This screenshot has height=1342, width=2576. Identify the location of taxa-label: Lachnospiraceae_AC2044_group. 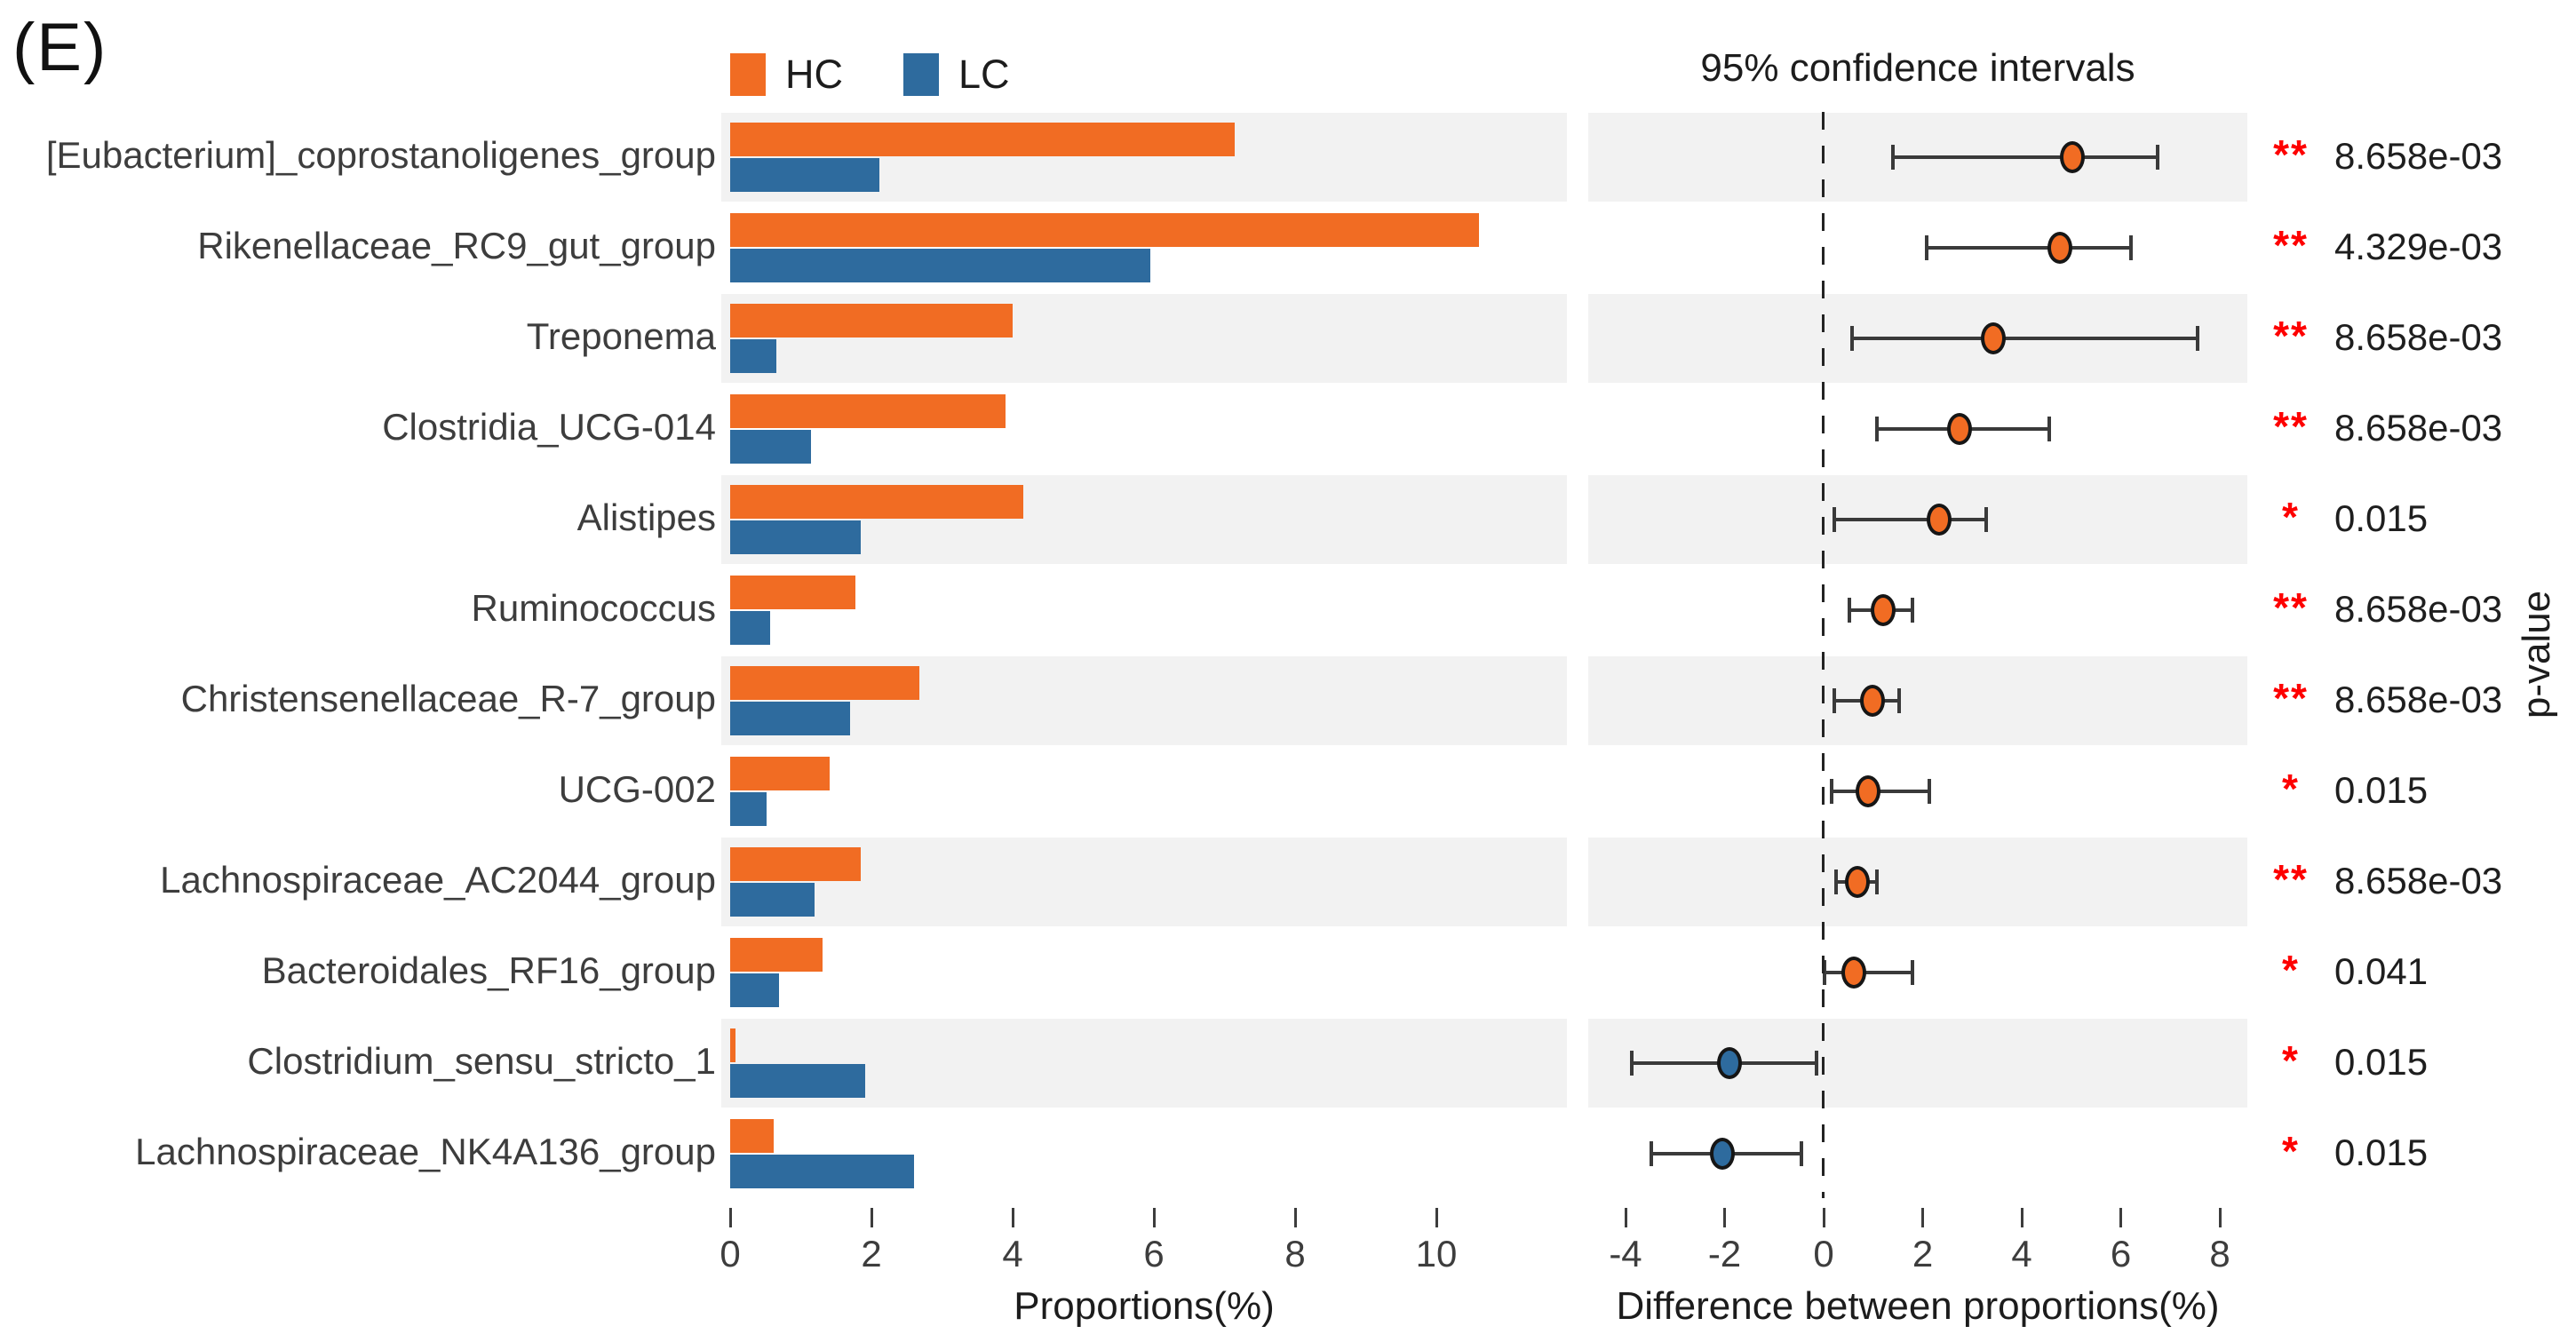
(438, 880).